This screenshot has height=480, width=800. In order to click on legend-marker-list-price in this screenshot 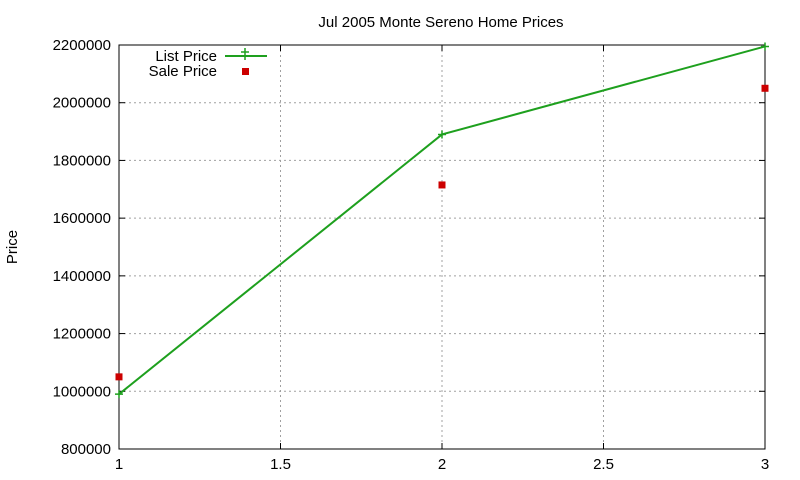, I will do `click(245, 54)`.